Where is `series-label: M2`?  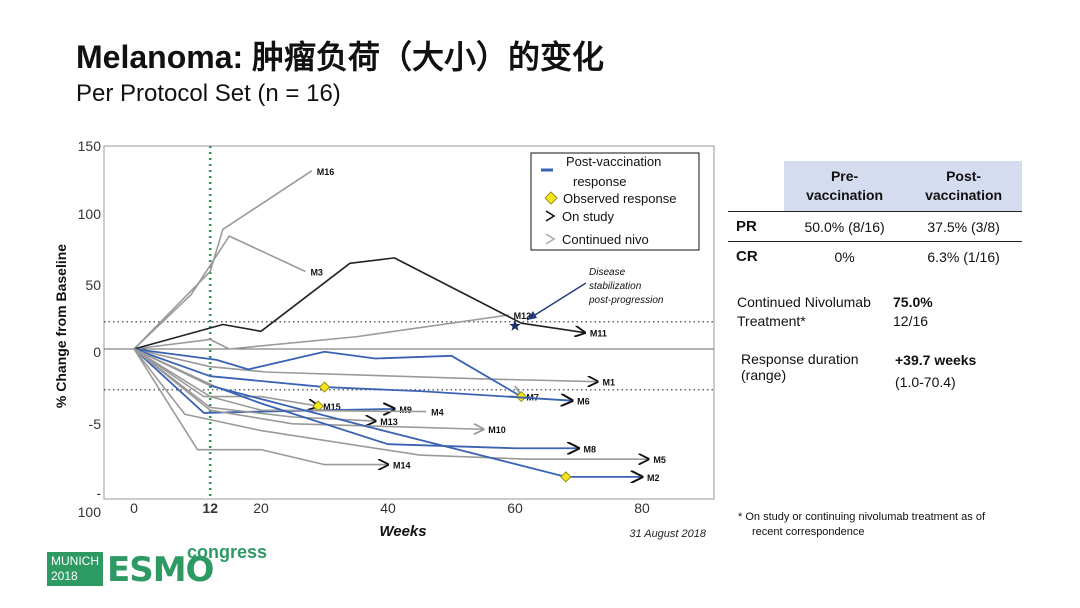
series-label: M2 is located at coordinates (653, 478).